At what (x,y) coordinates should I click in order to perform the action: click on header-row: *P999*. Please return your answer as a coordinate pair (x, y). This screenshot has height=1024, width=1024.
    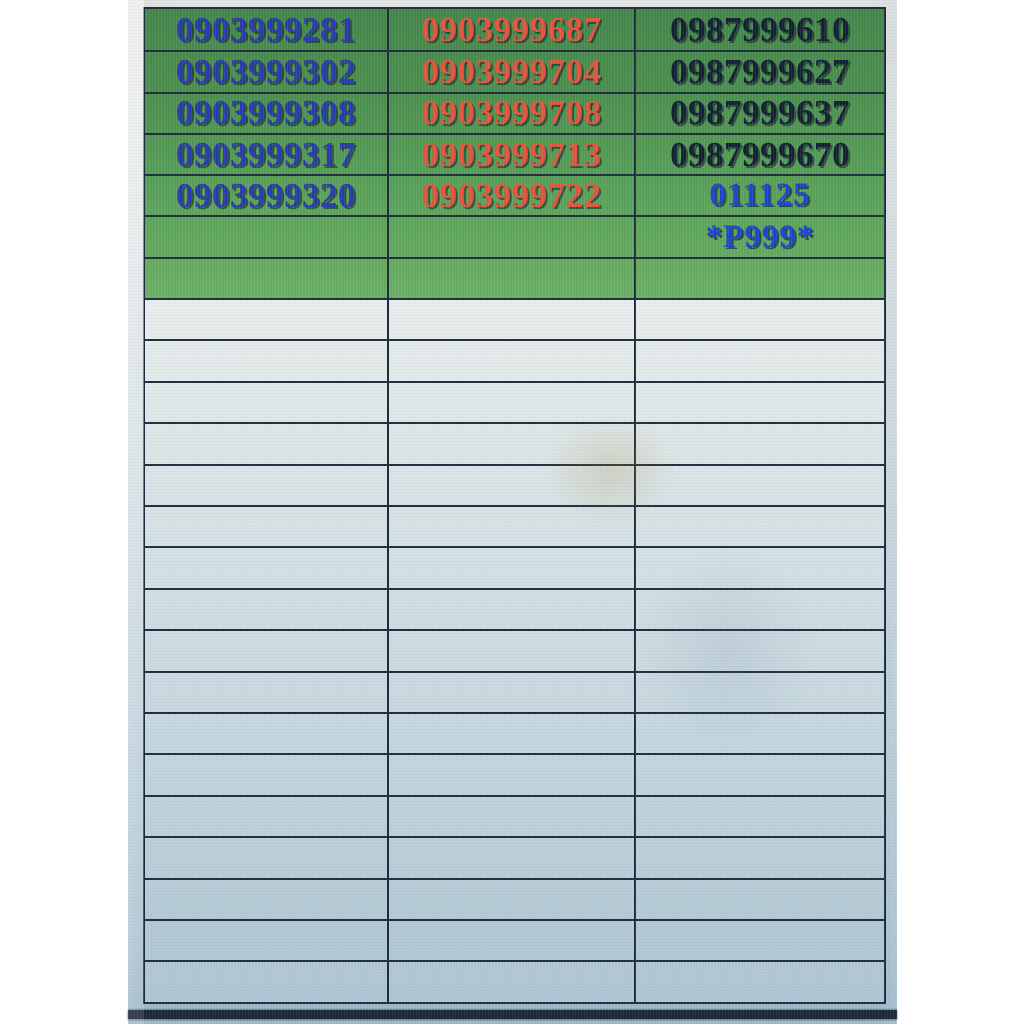
    Looking at the image, I should click on (514, 236).